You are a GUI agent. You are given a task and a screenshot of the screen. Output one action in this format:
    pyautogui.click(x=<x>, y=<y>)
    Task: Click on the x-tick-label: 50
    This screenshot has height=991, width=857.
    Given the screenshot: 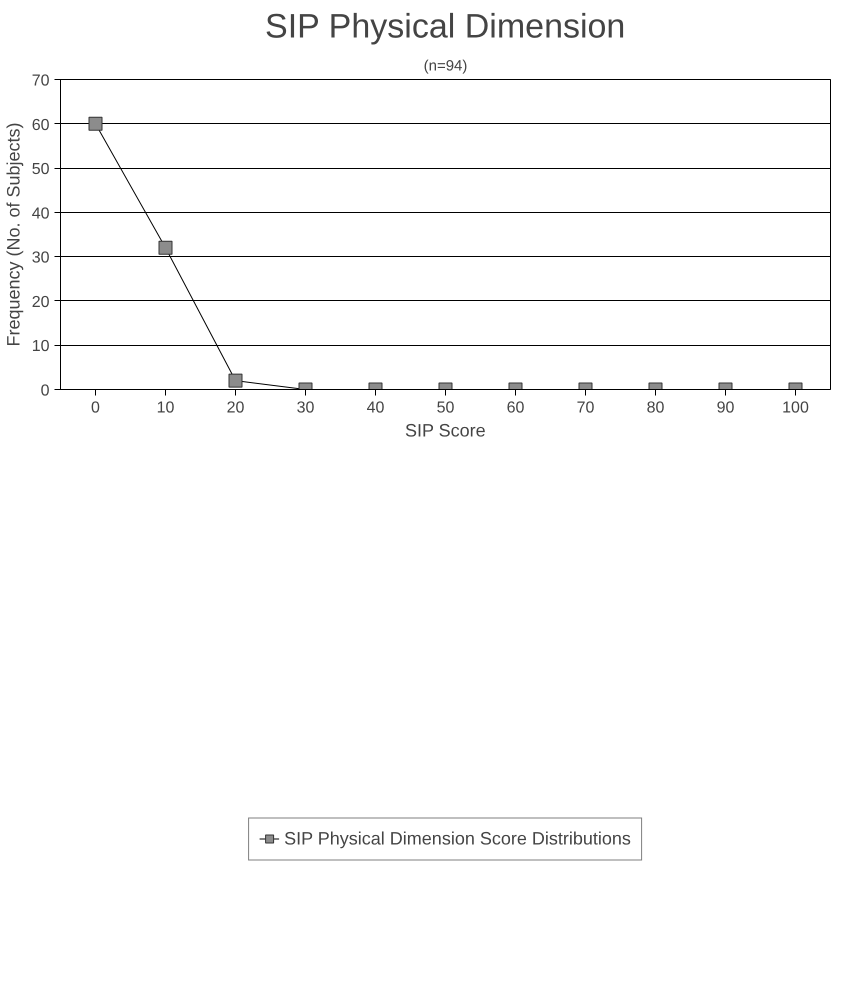 What is the action you would take?
    pyautogui.click(x=445, y=408)
    